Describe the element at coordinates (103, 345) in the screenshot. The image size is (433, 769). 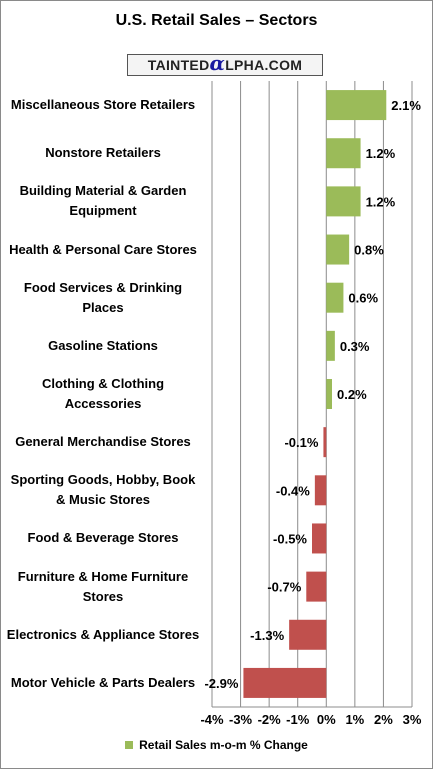
I see `category-label-5: Gasoline Stations` at that location.